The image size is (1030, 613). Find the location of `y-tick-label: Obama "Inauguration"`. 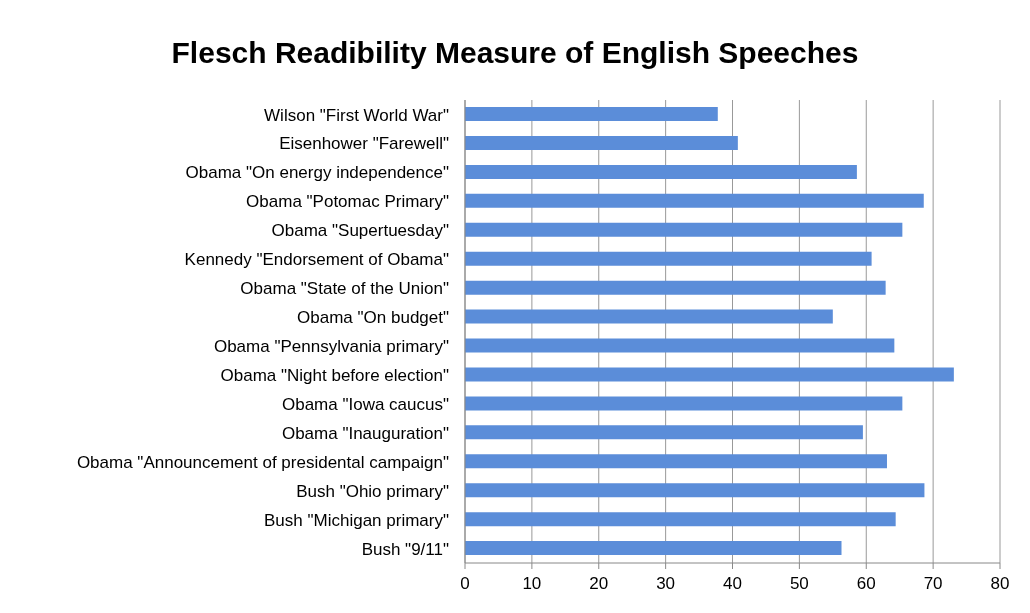

y-tick-label: Obama "Inauguration" is located at coordinates (365, 433).